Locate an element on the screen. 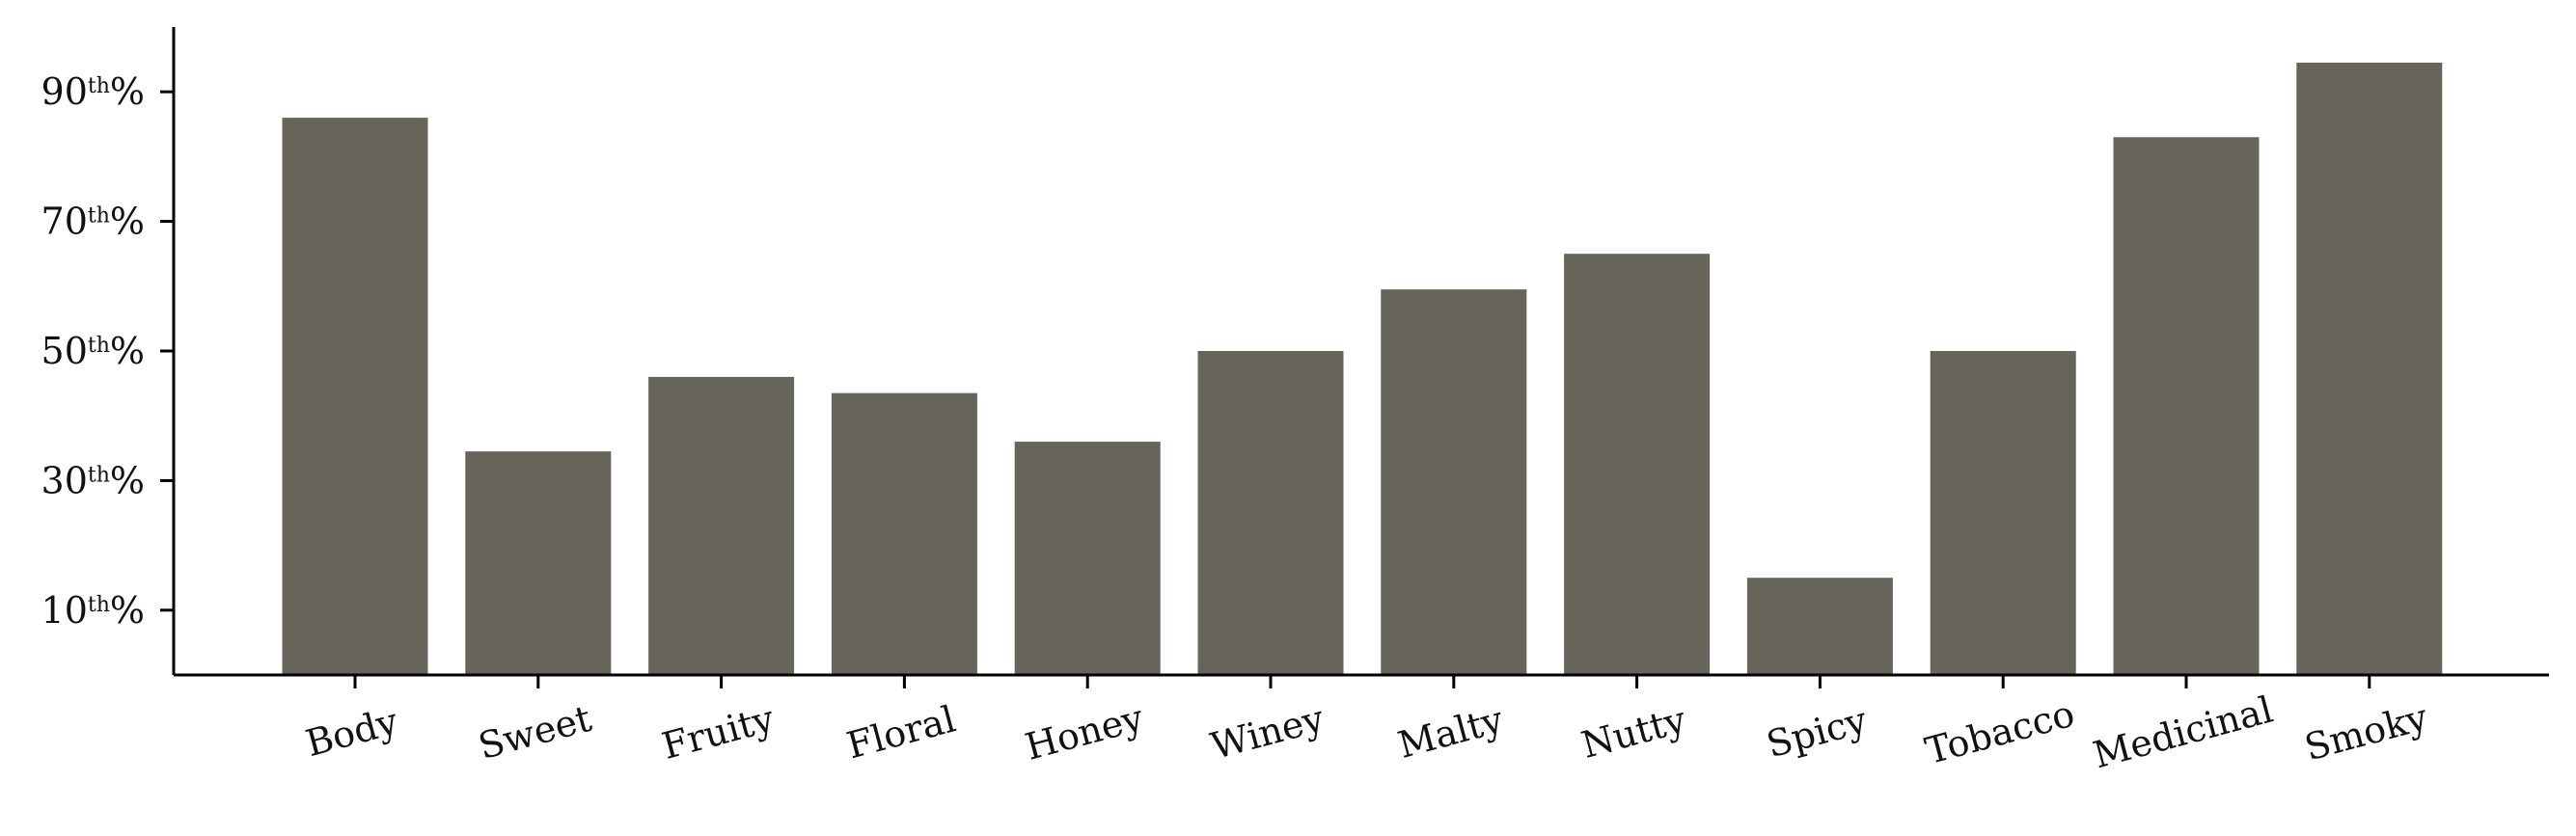  x-tick-label: Nutty is located at coordinates (1634, 732).